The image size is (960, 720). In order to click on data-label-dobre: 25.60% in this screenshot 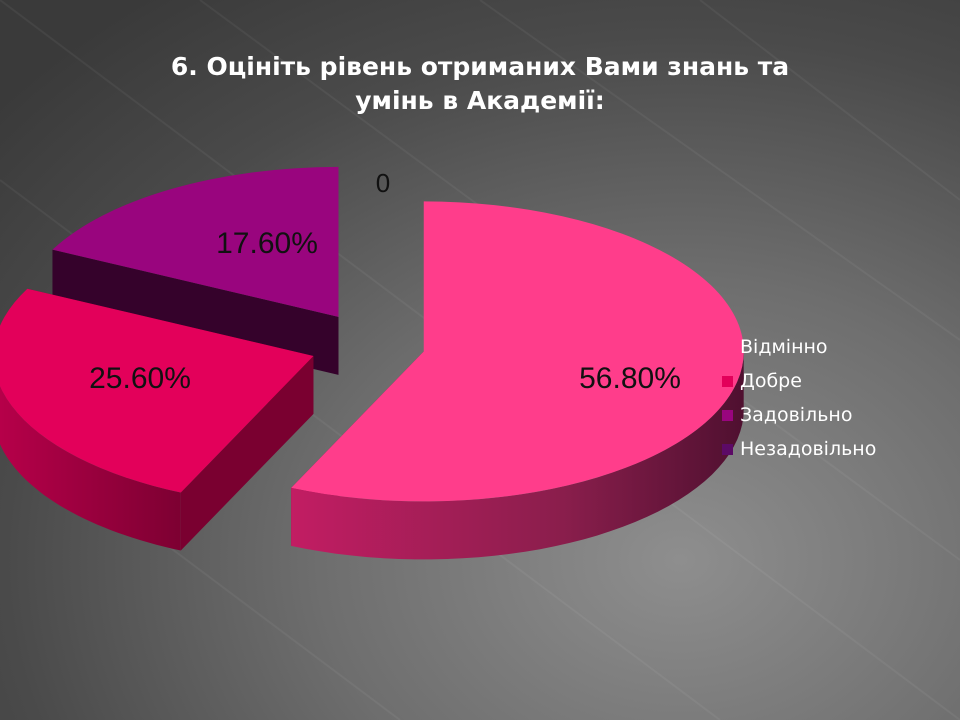, I will do `click(140, 378)`.